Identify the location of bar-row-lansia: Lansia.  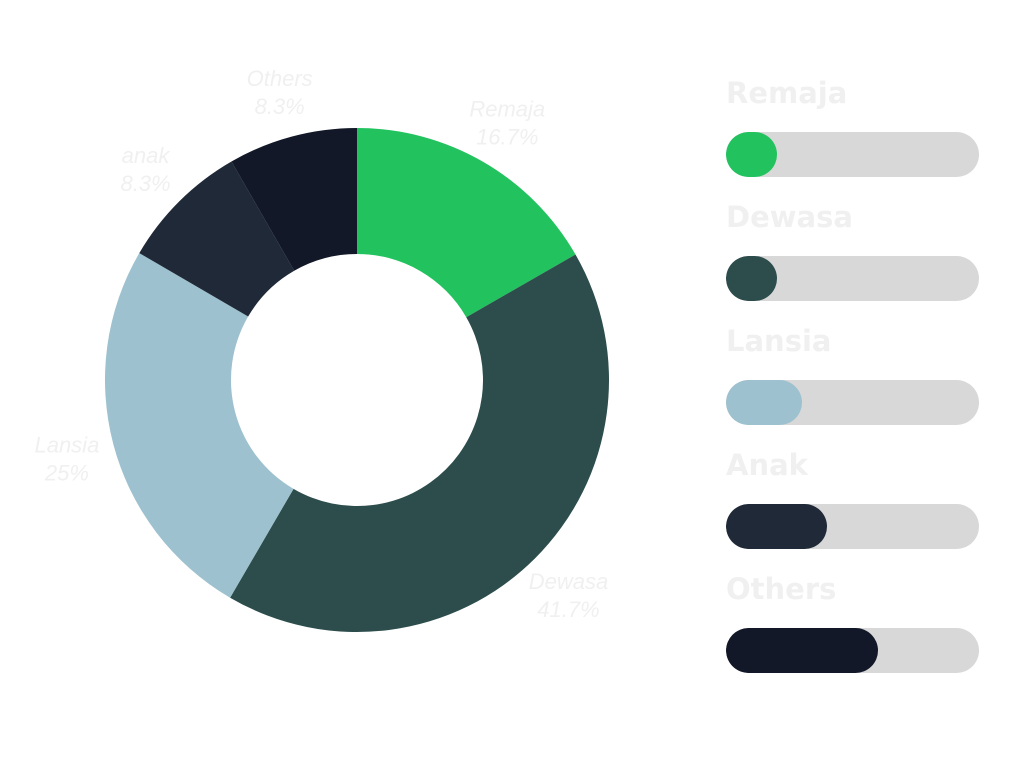
(852, 386).